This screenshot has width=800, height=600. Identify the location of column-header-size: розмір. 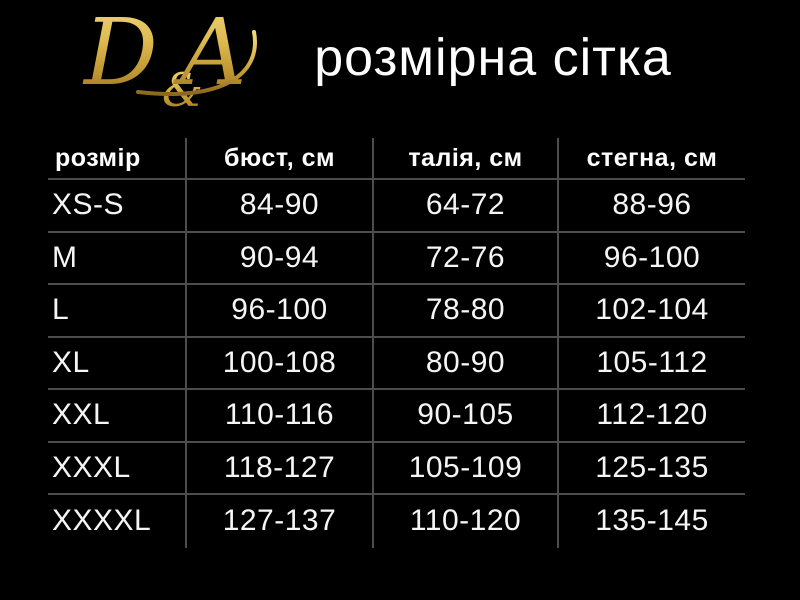
(116, 159).